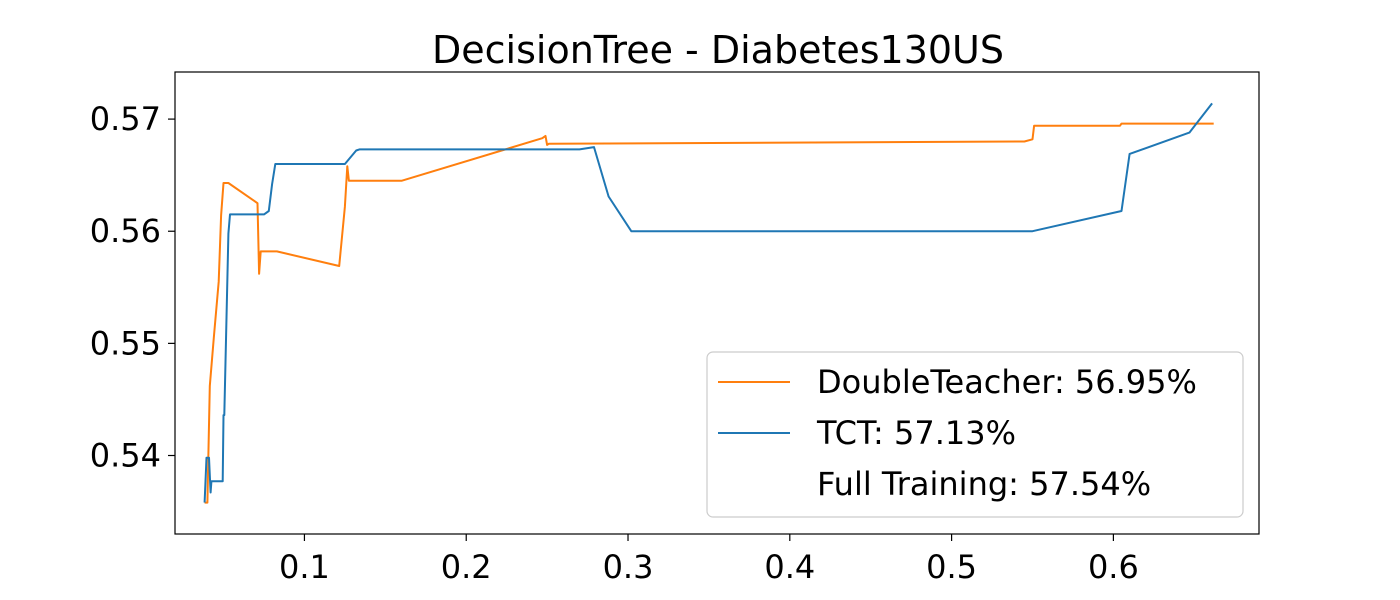 The image size is (1400, 600). I want to click on x-tick-label: 0.3, so click(628, 567).